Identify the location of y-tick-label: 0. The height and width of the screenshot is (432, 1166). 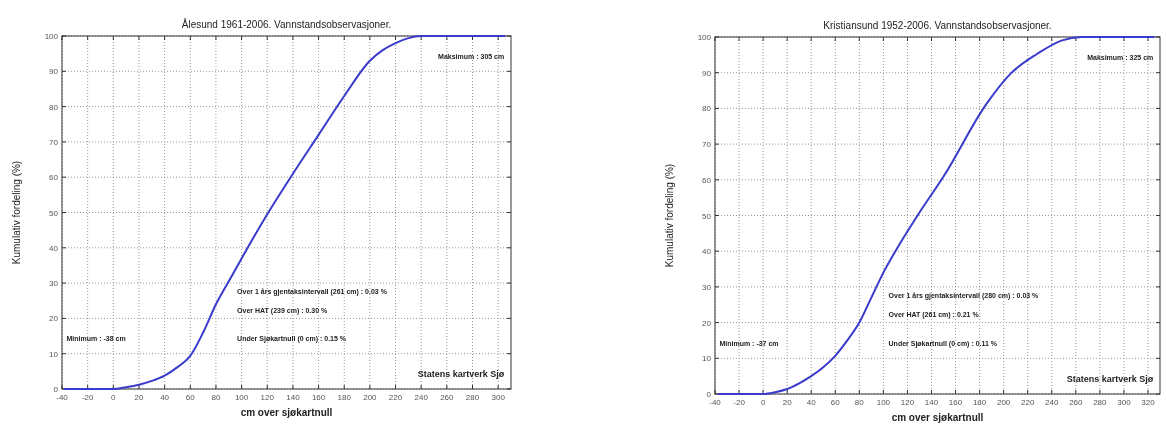
(56, 389).